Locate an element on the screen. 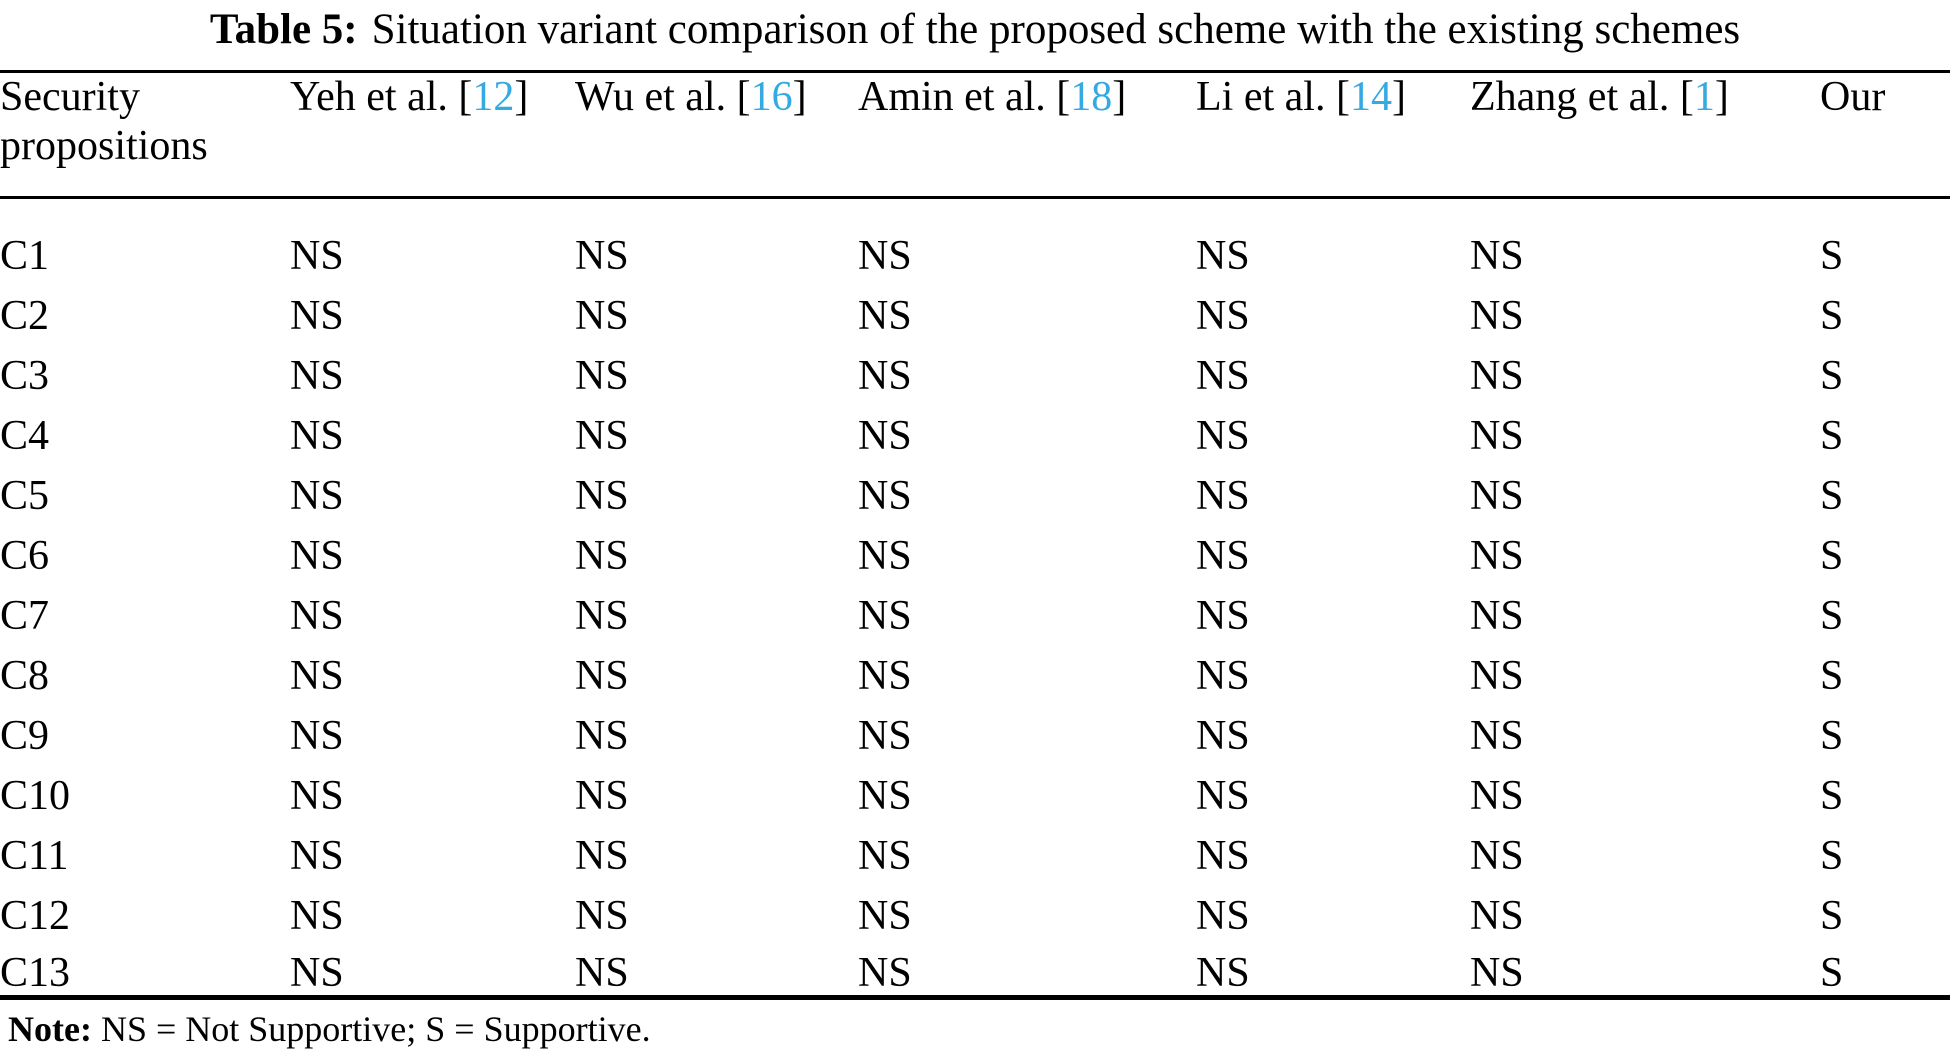 Image resolution: width=1950 pixels, height=1061 pixels. table-row: C4 NS NS NS NS NS S is located at coordinates (975, 428).